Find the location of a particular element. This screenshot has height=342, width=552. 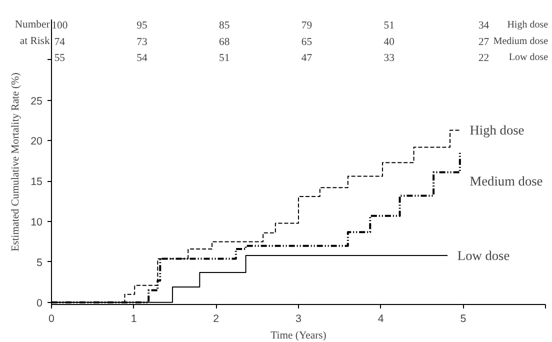

series-label: High dose is located at coordinates (497, 130).